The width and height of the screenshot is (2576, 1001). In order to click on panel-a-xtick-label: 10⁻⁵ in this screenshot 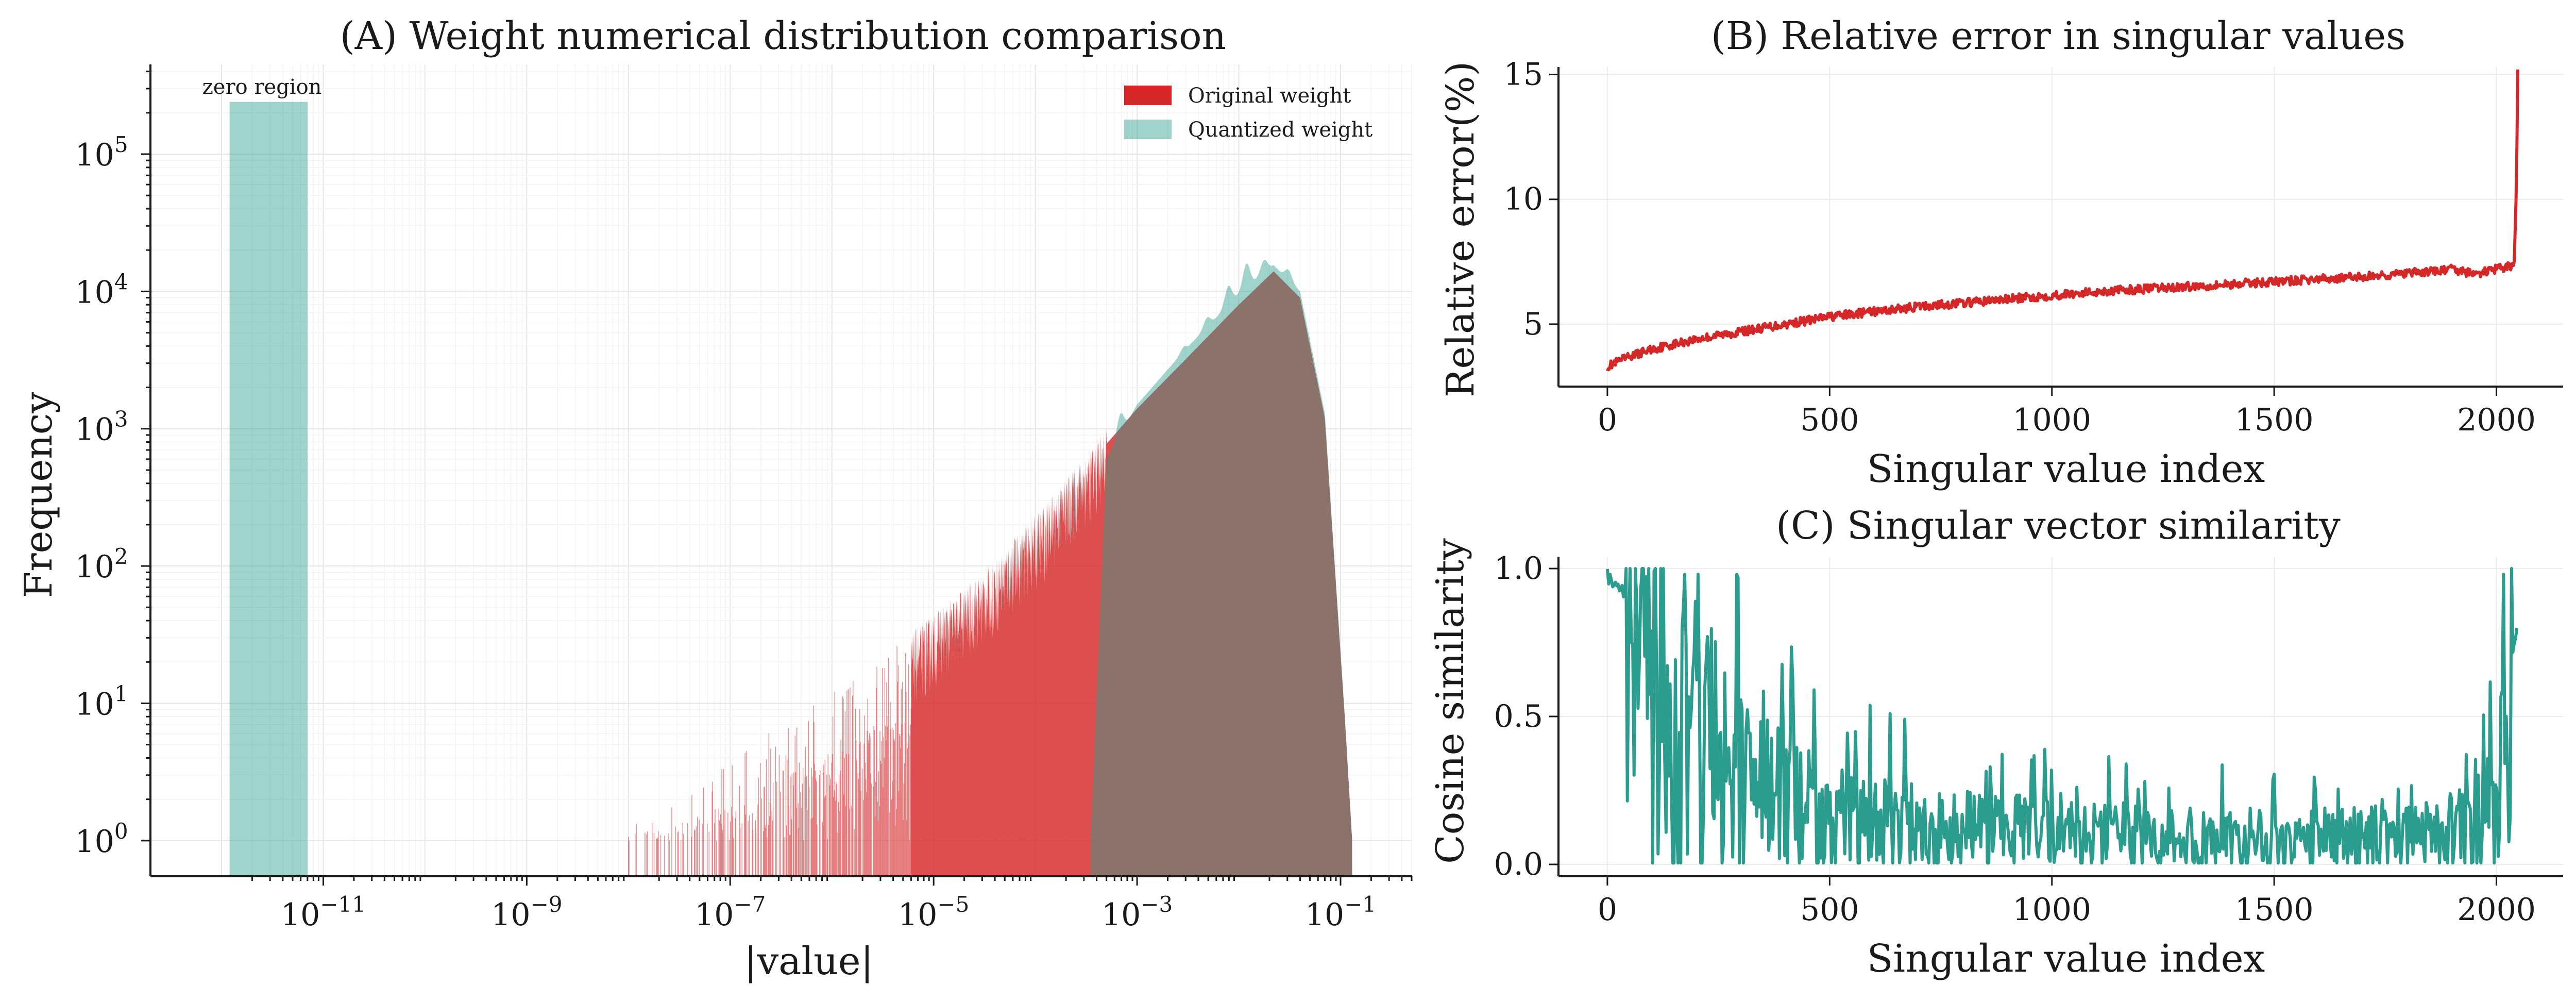, I will do `click(933, 912)`.